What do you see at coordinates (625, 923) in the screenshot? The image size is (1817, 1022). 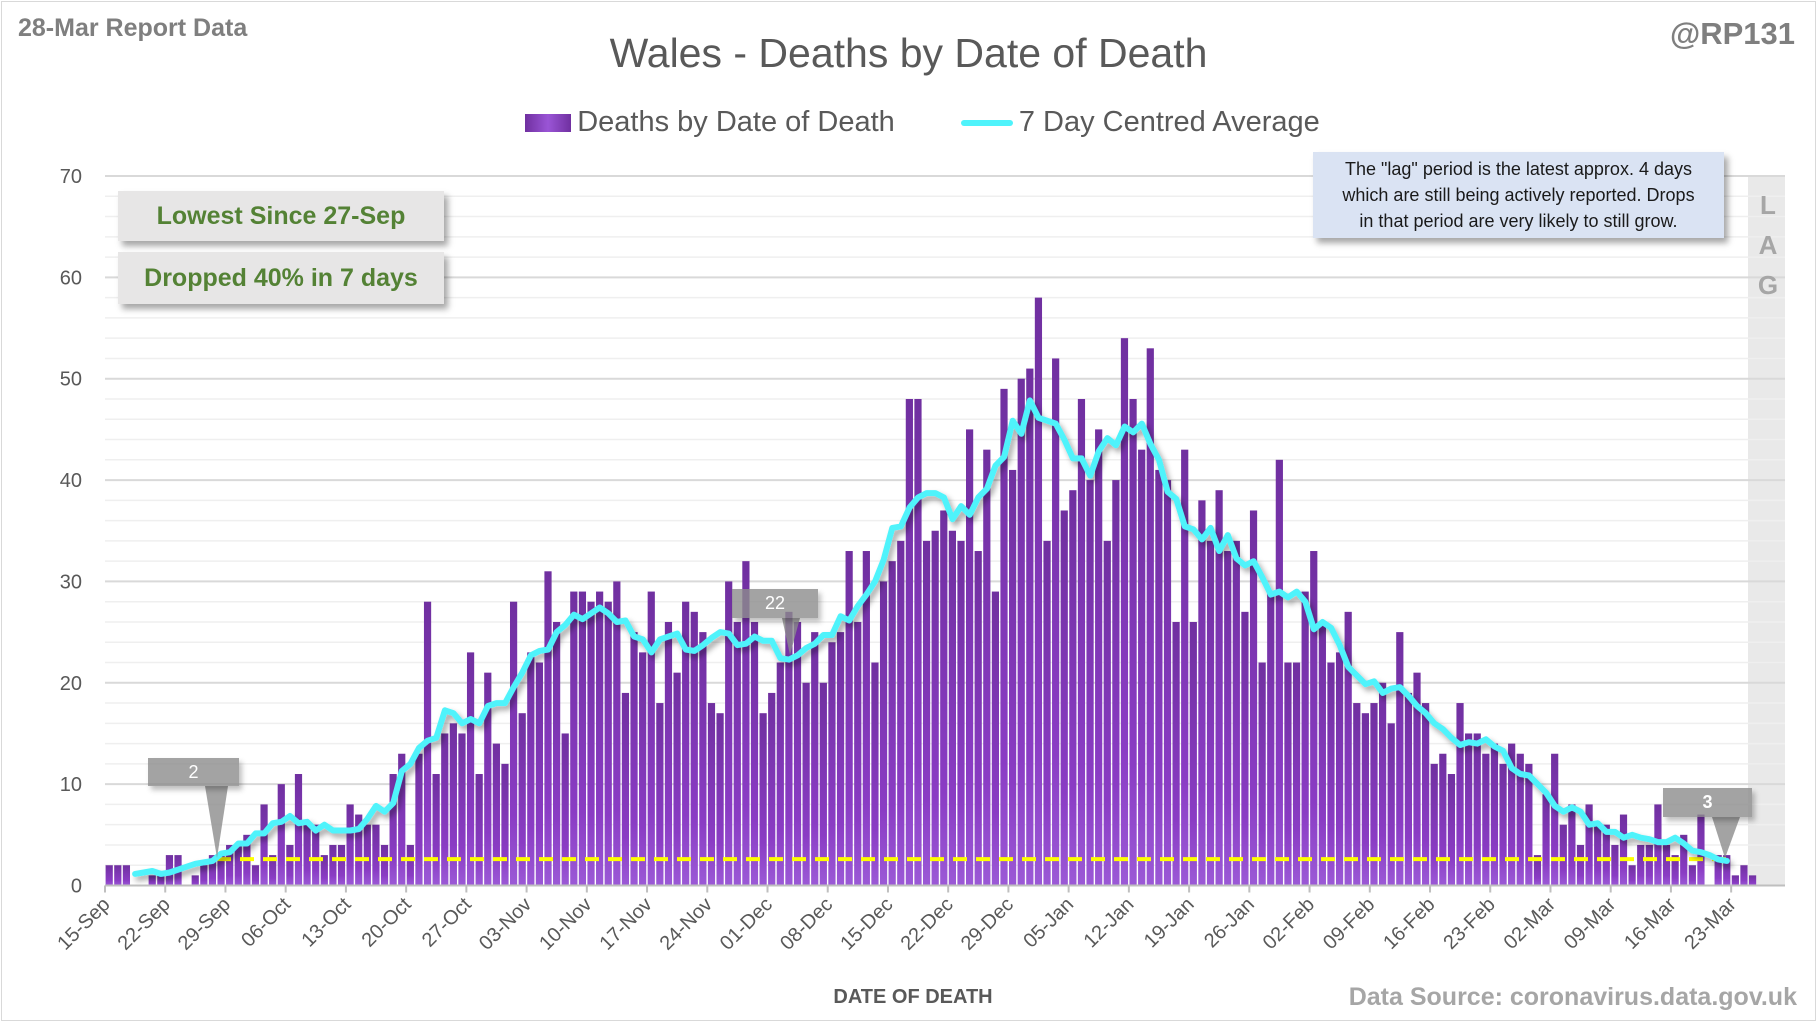 I see `x-tick-label: 17-Nov` at bounding box center [625, 923].